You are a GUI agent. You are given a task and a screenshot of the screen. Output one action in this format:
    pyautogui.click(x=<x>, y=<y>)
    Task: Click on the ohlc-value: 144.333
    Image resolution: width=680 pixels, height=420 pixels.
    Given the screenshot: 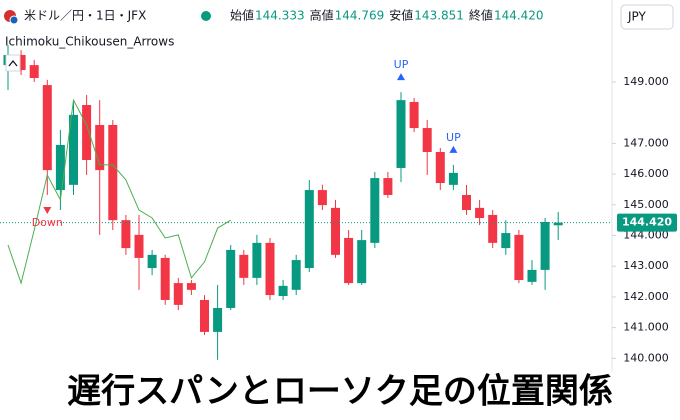 What is the action you would take?
    pyautogui.click(x=280, y=16)
    